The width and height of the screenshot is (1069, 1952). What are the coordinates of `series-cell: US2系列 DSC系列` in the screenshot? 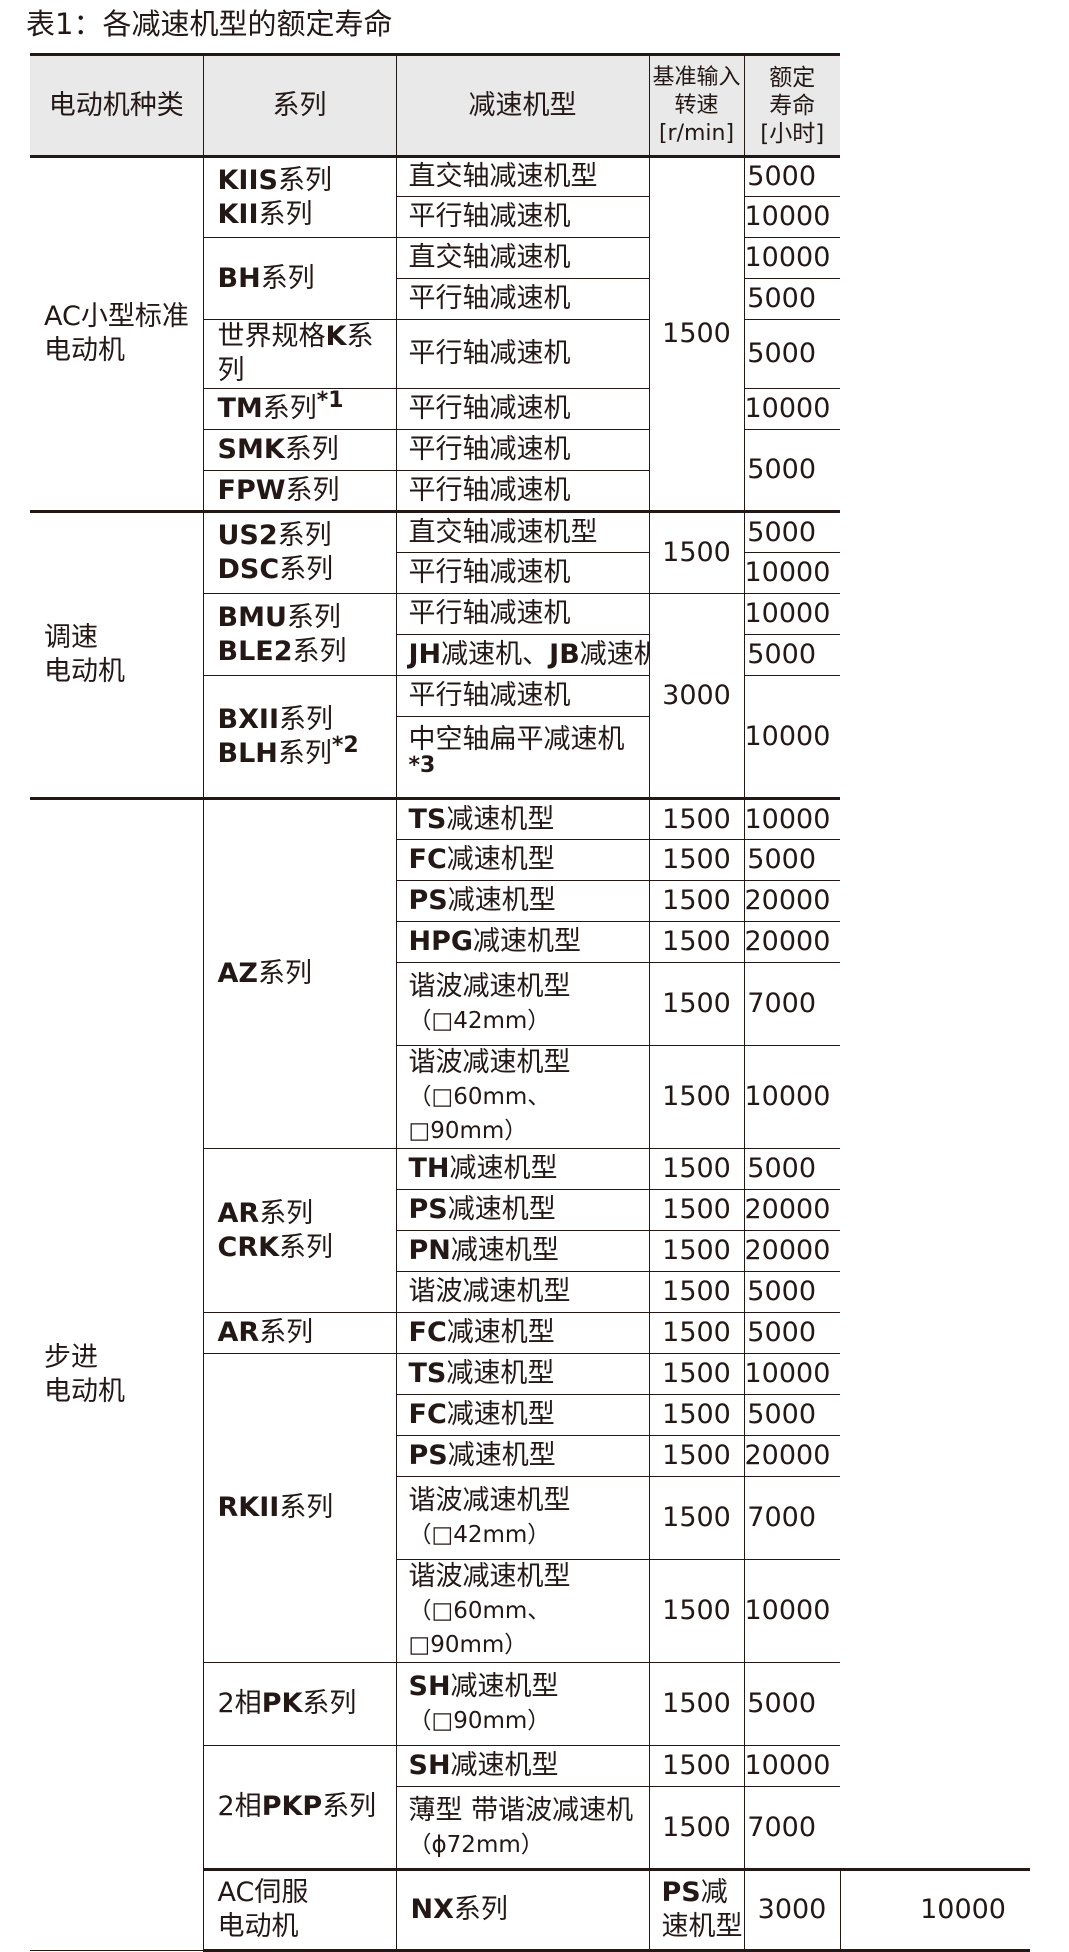 It's located at (299, 552).